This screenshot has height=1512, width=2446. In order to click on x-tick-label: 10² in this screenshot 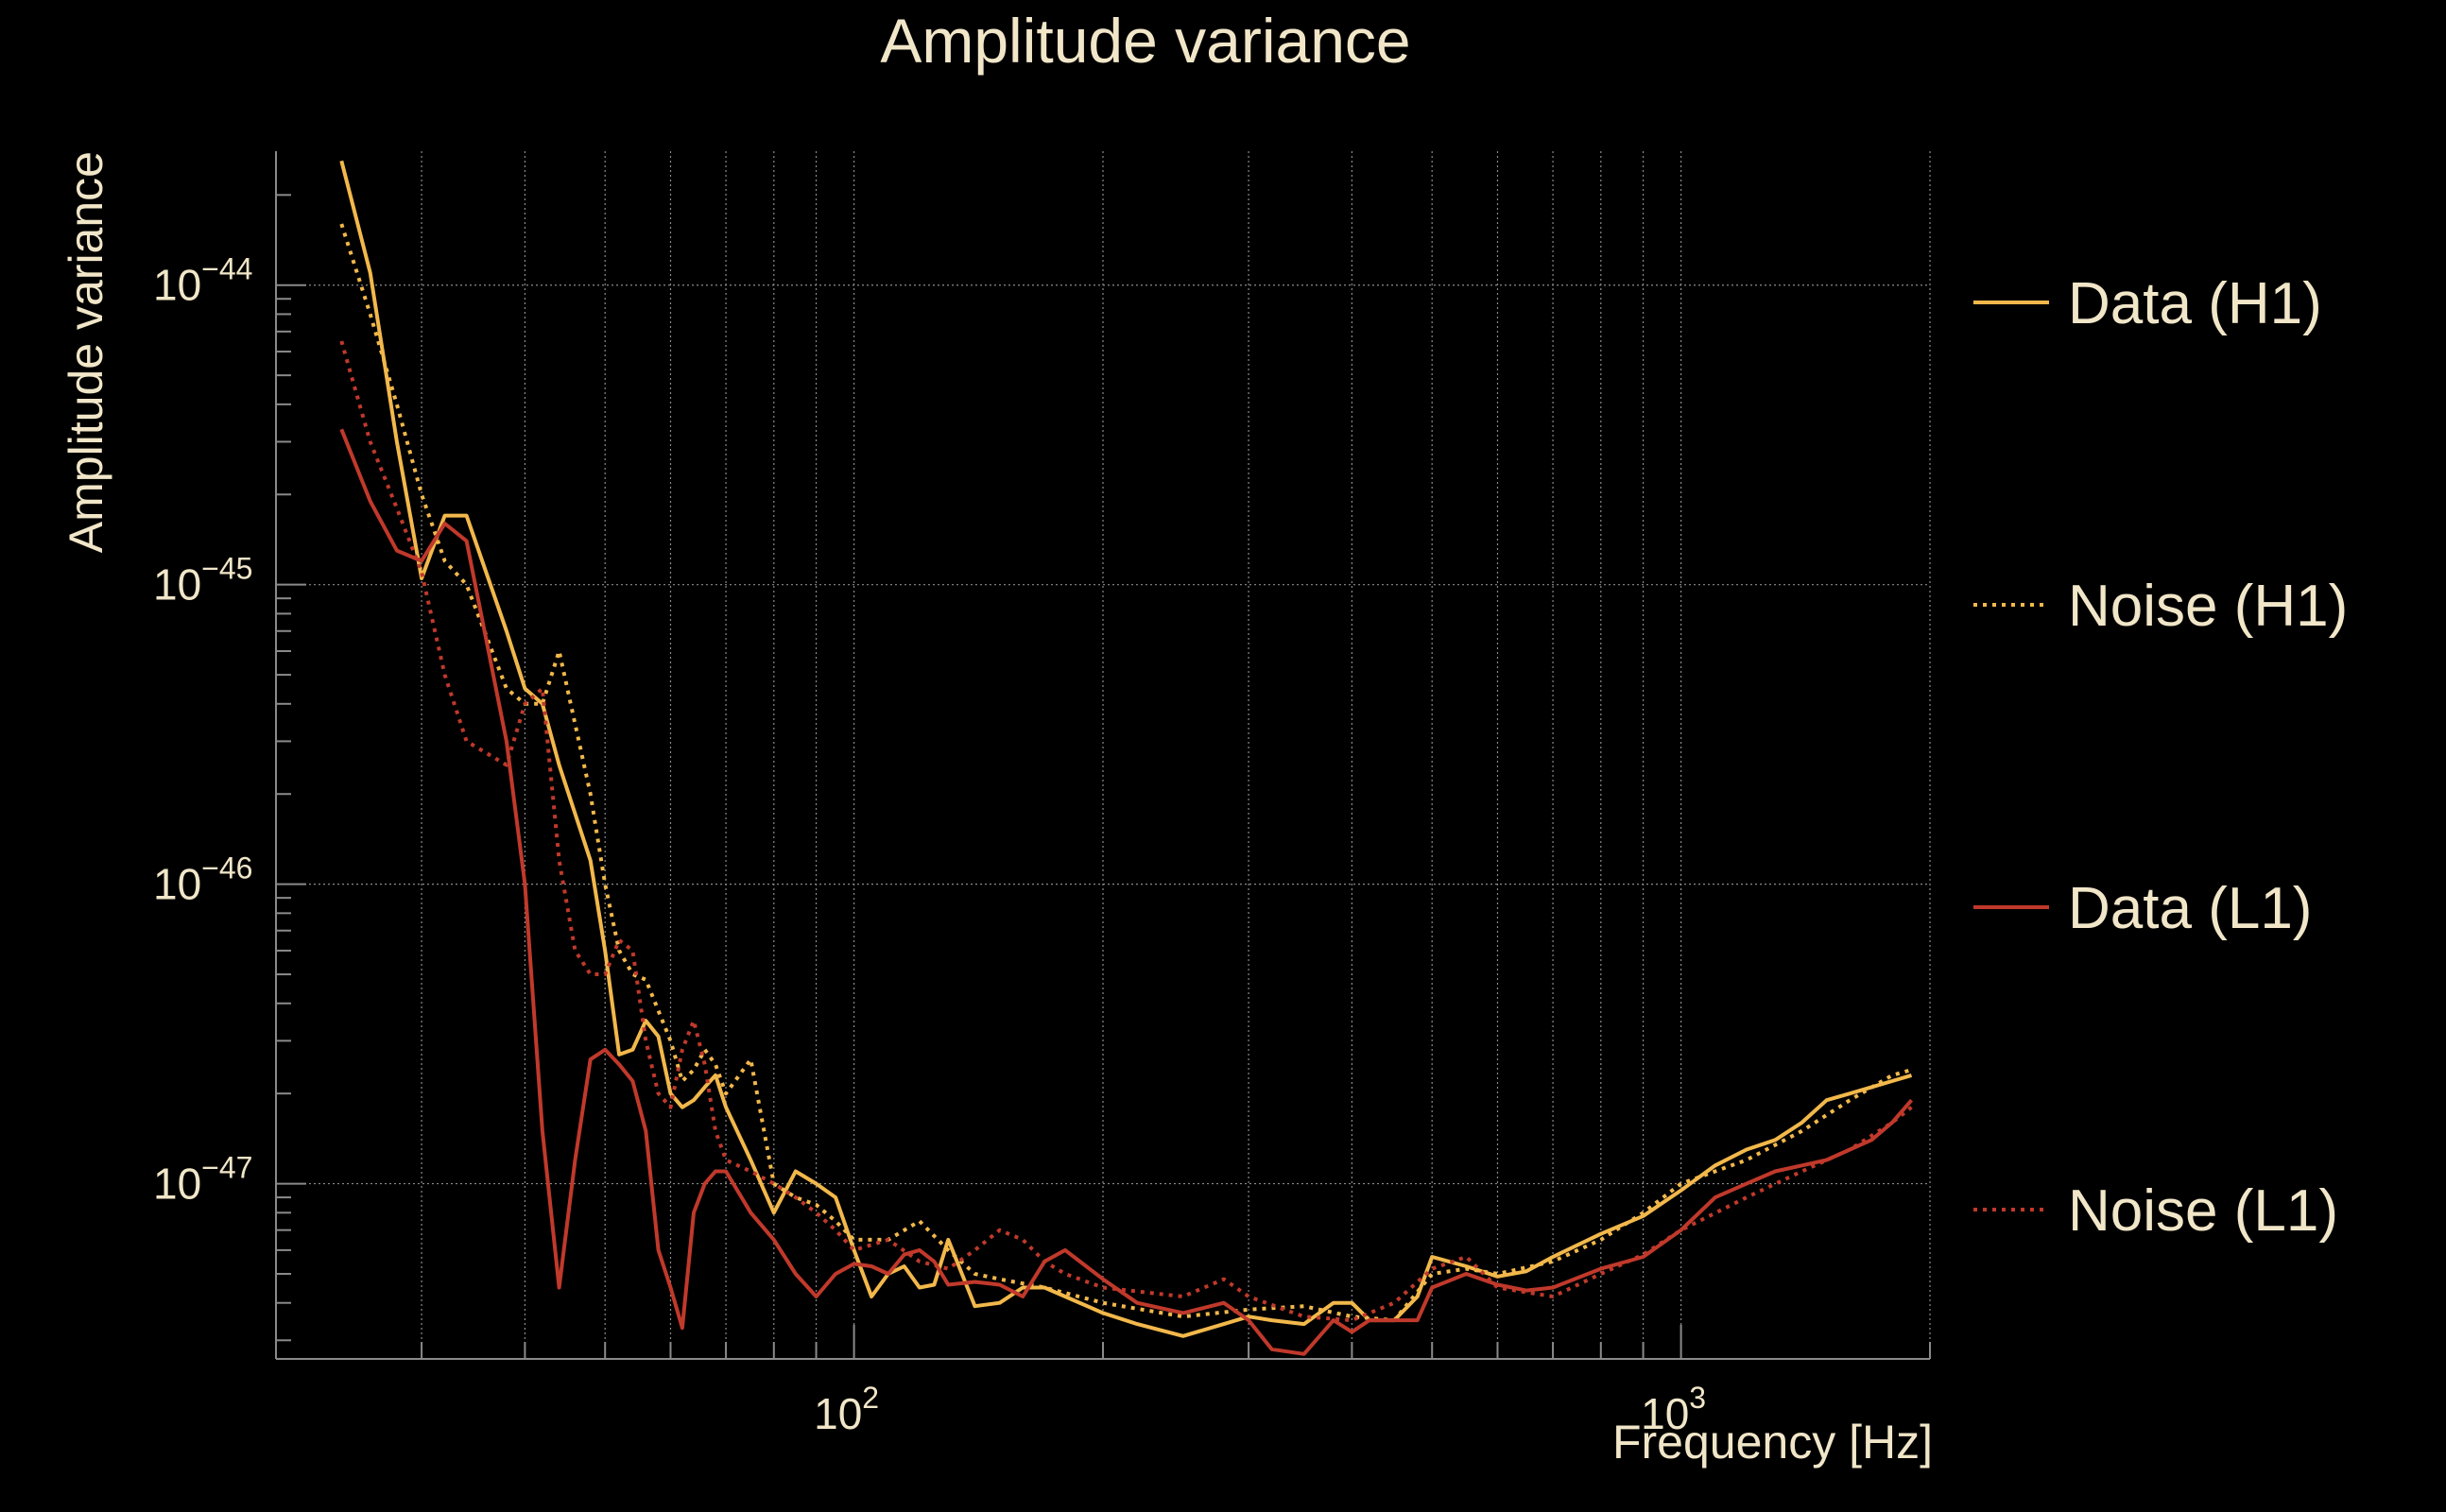, I will do `click(846, 1409)`.